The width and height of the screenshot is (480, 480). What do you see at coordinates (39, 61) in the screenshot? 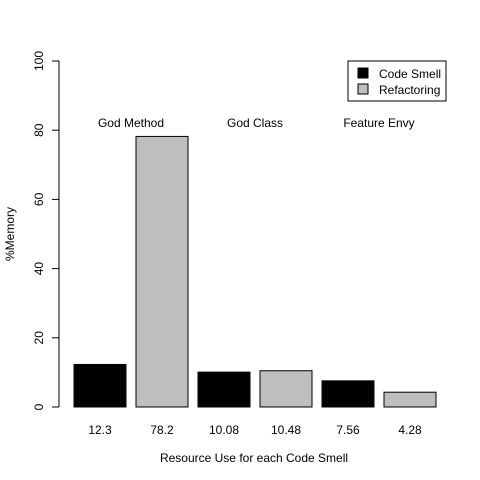
I see `y-tick-label-100: 100` at bounding box center [39, 61].